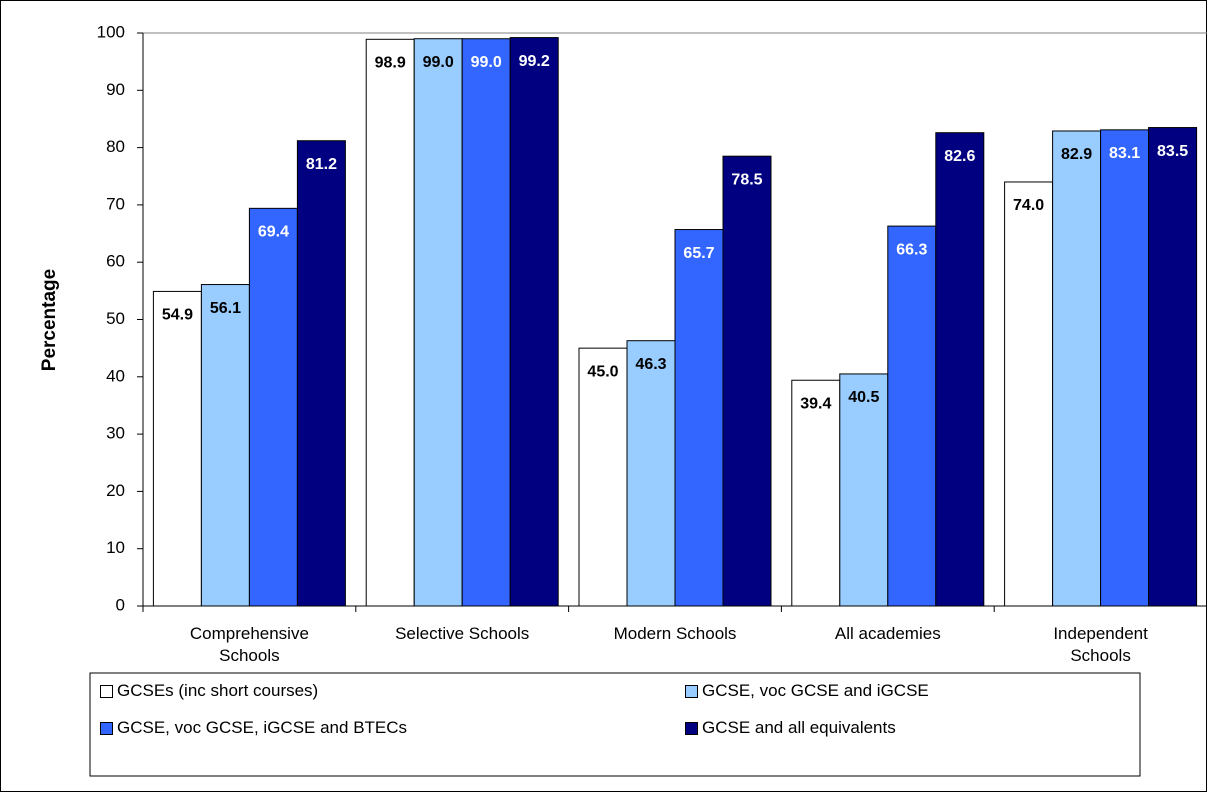  Describe the element at coordinates (799, 727) in the screenshot. I see `legend-label: GCSE and all equivalents` at that location.